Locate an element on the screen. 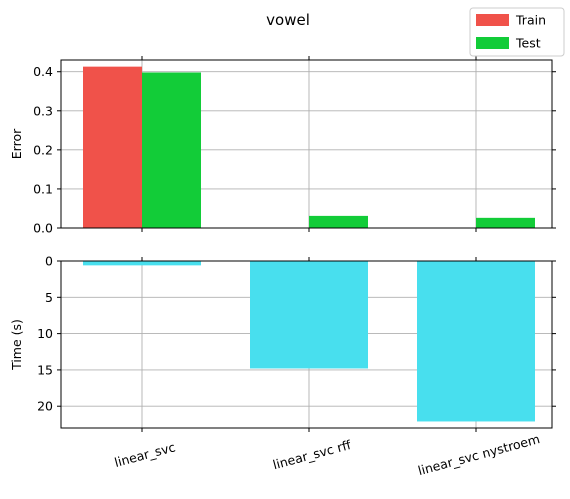 The height and width of the screenshot is (499, 570). legend-swatch-train is located at coordinates (492, 20).